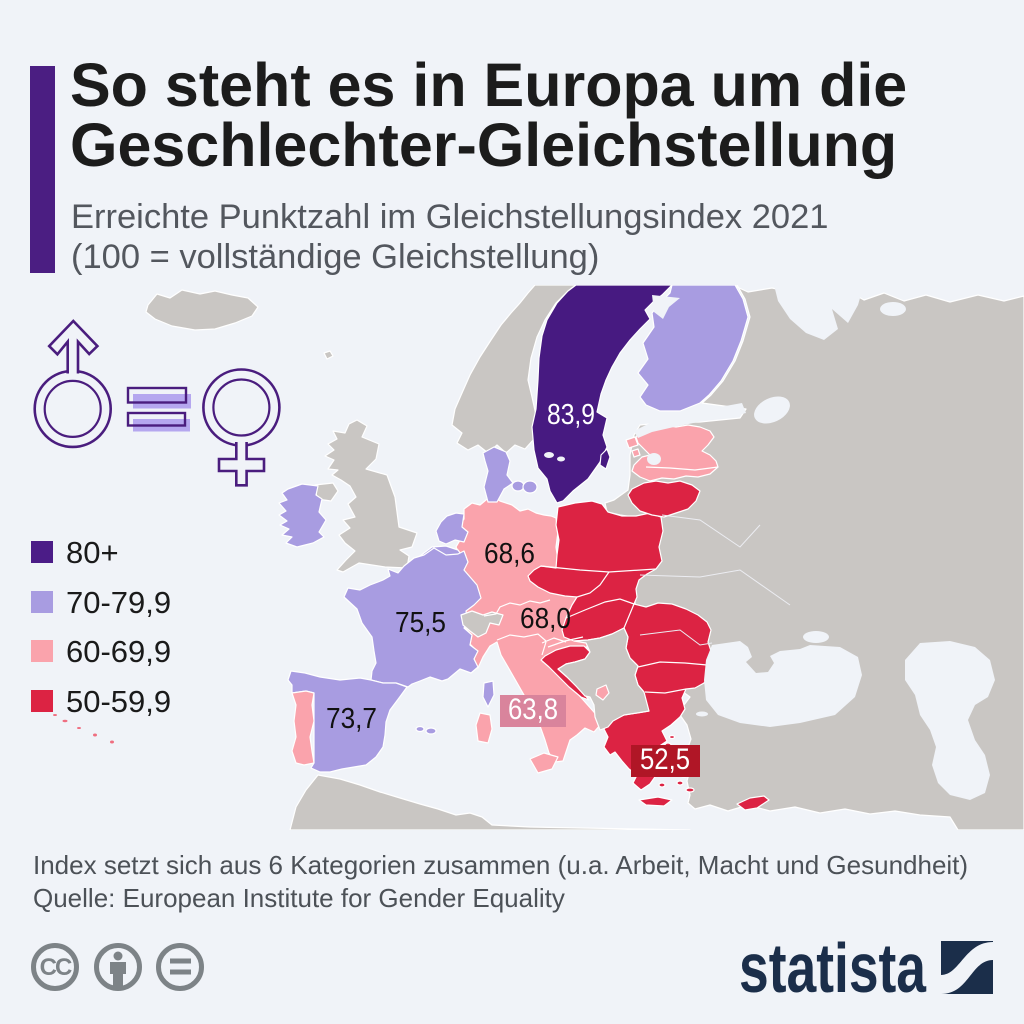 Image resolution: width=1024 pixels, height=1024 pixels. Describe the element at coordinates (571, 415) in the screenshot. I see `svg-text: 83,9` at that location.